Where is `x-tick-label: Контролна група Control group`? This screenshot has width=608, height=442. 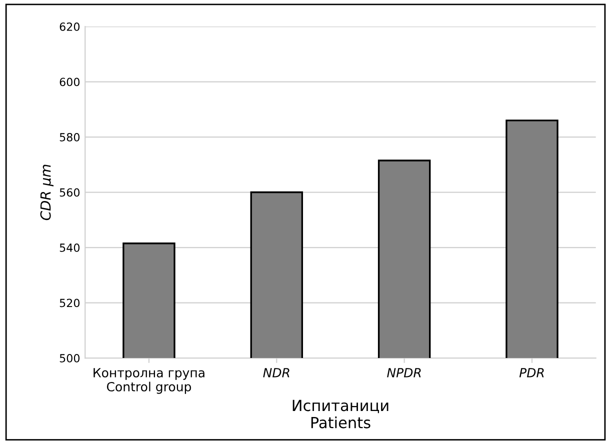
x-tick-label: Контролна група Control group is located at coordinates (149, 381).